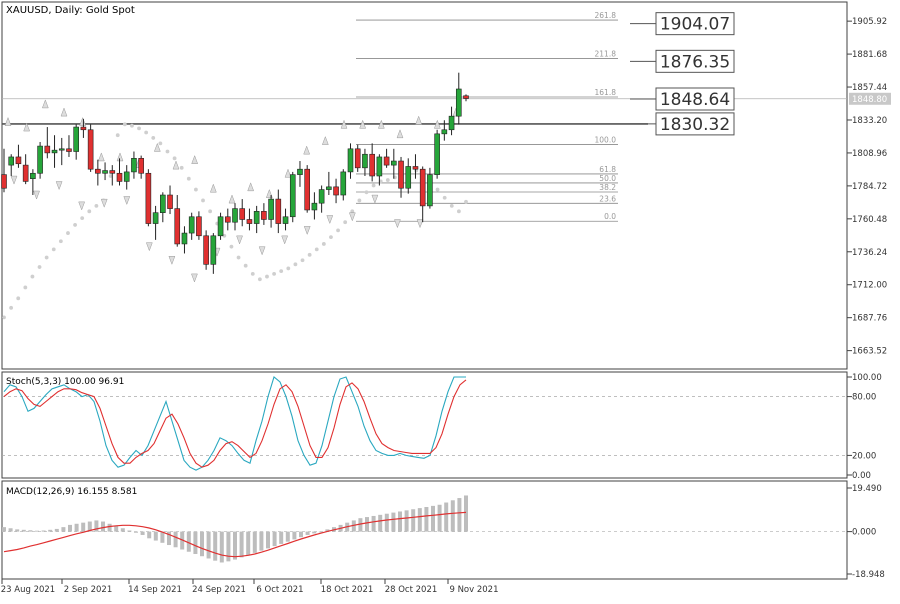 Image resolution: width=900 pixels, height=604 pixels. Describe the element at coordinates (695, 99) in the screenshot. I see `price-level-box` at that location.